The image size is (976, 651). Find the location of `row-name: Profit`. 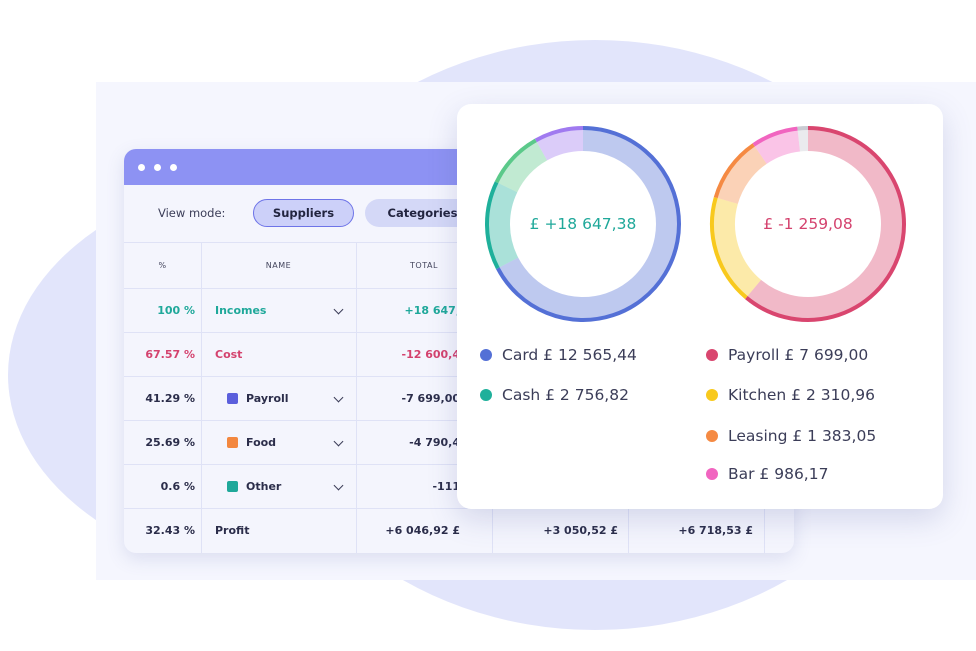

row-name: Profit is located at coordinates (290, 530).